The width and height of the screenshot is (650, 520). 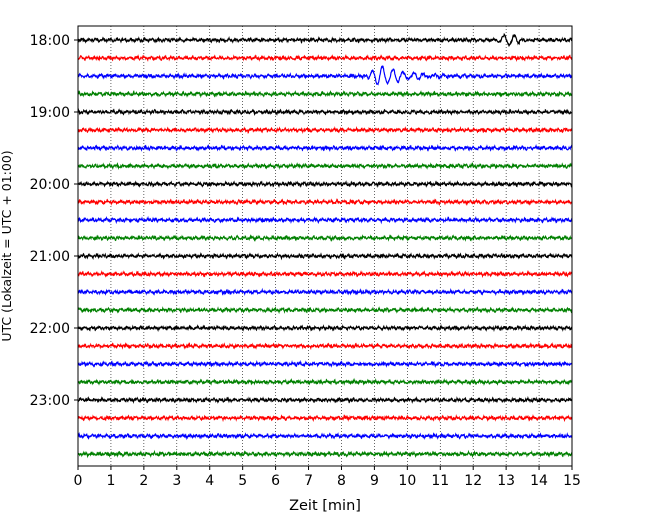 I want to click on x-tick-label: 2, so click(x=143, y=481).